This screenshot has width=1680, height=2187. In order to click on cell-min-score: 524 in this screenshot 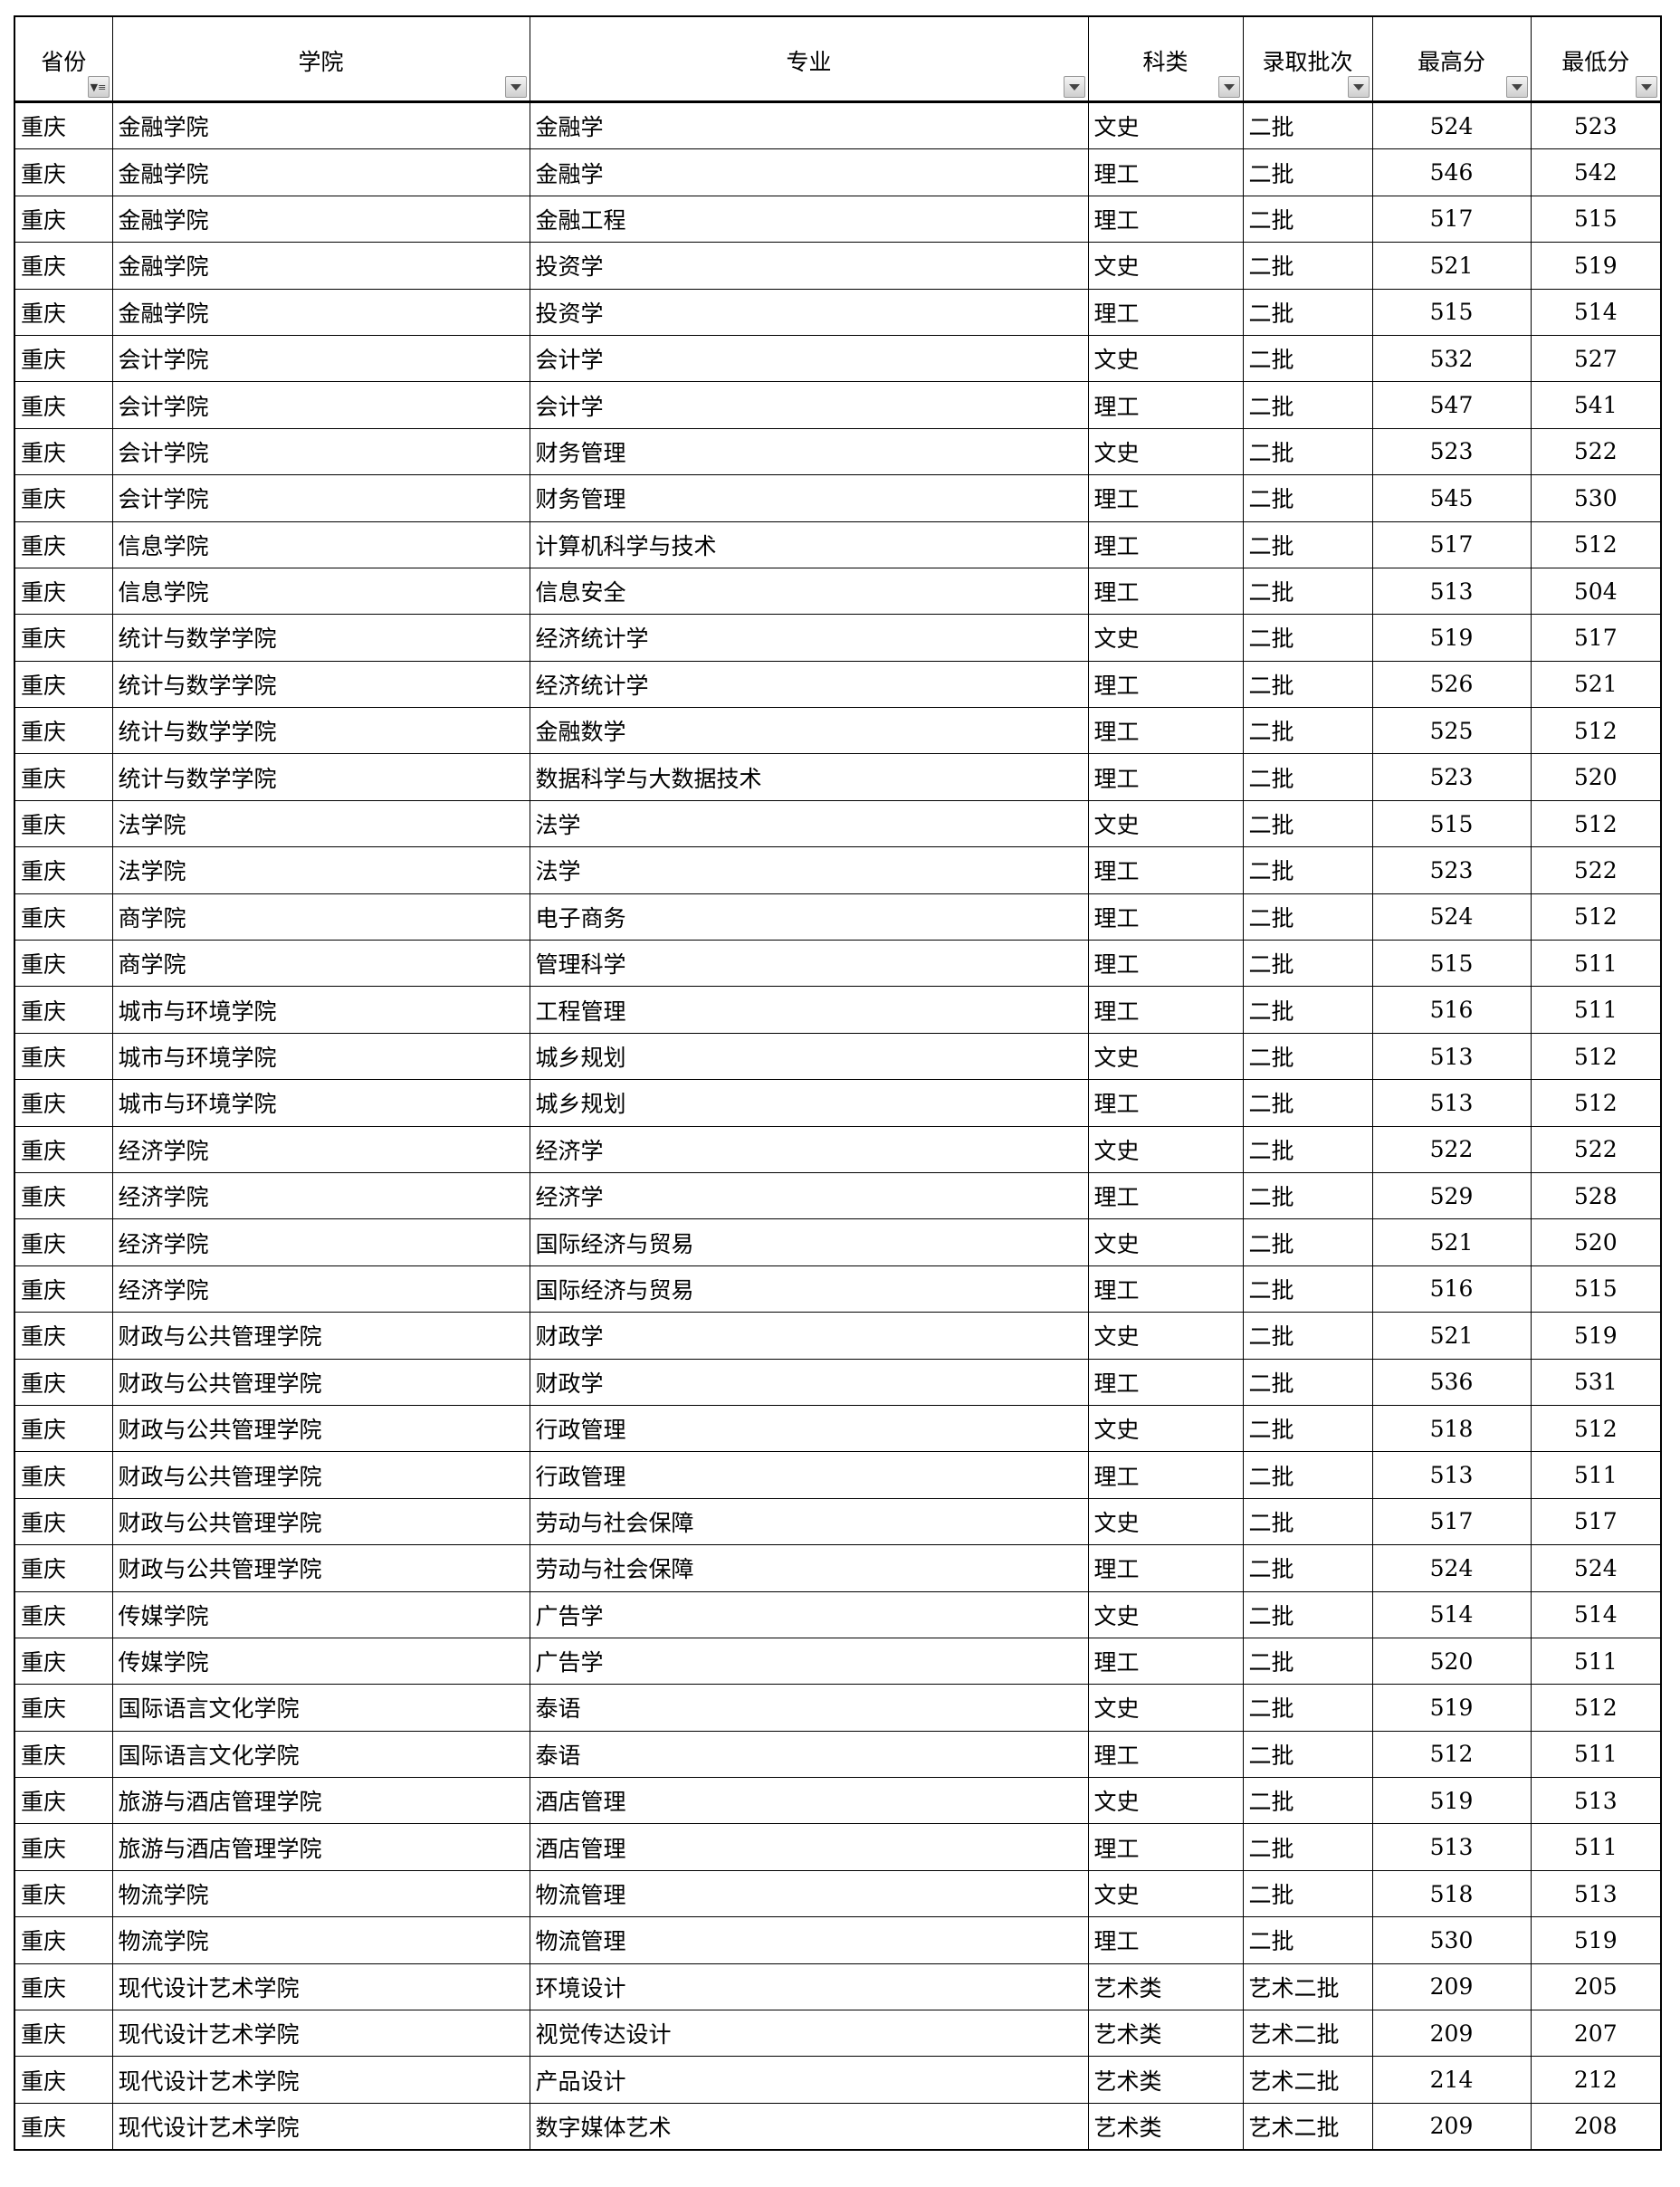, I will do `click(1596, 1568)`.